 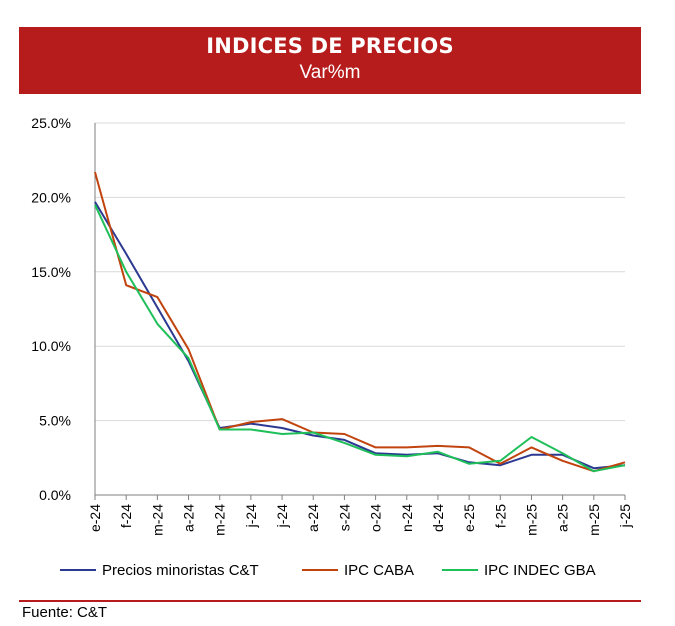 I want to click on y-tick-label: 15.0%, so click(x=51, y=272).